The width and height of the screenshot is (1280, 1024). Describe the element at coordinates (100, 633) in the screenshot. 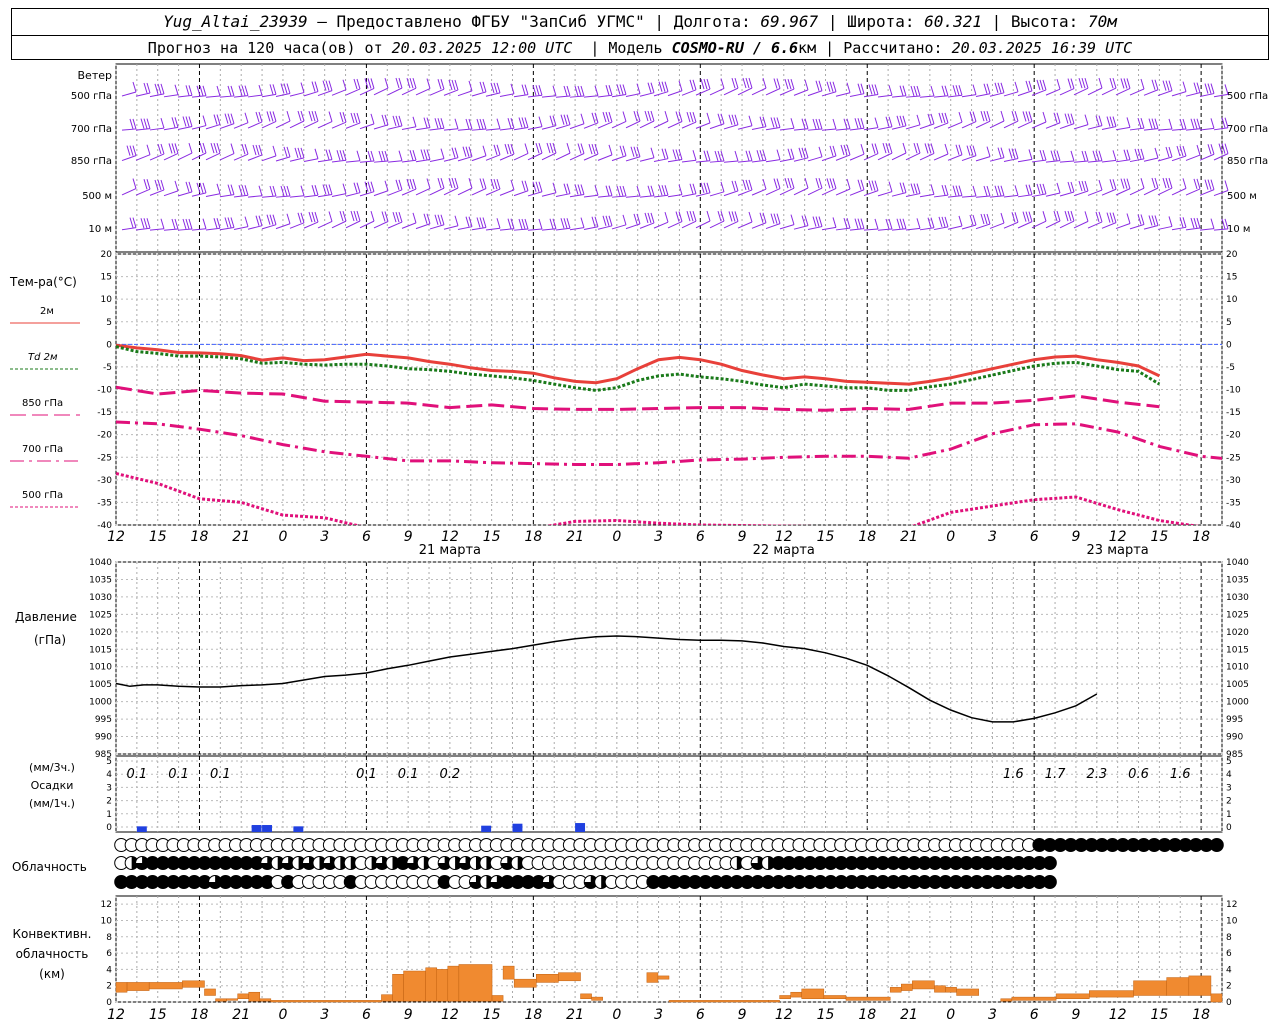

I see `press-ytick-left: 1020` at that location.